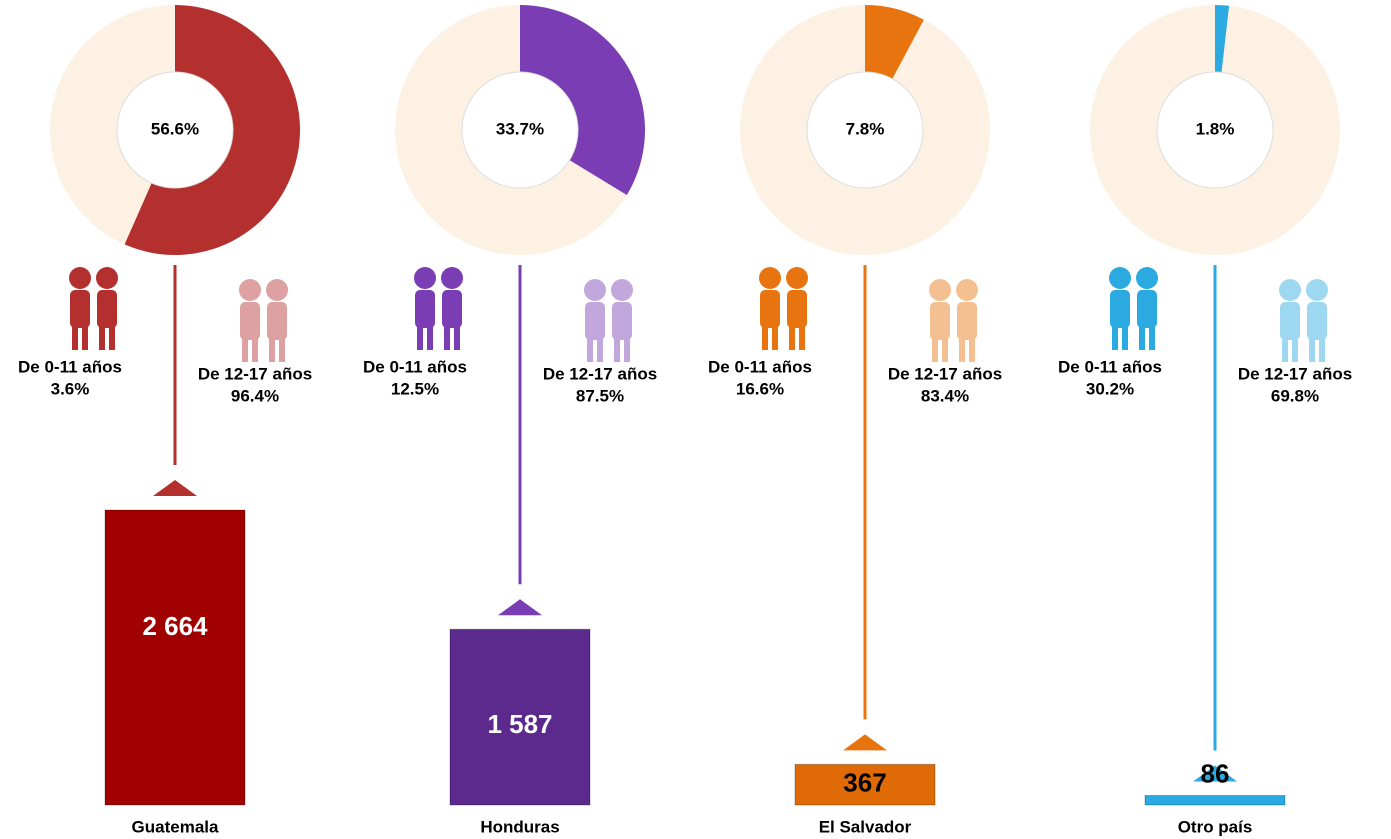  I want to click on share-label: 33.7%, so click(520, 128).